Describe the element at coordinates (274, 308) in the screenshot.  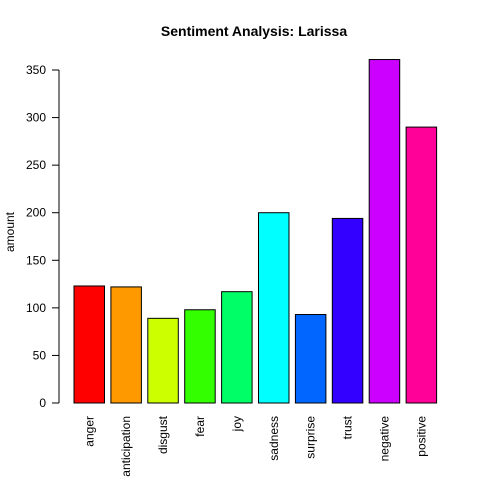
I see `bar-sadness` at that location.